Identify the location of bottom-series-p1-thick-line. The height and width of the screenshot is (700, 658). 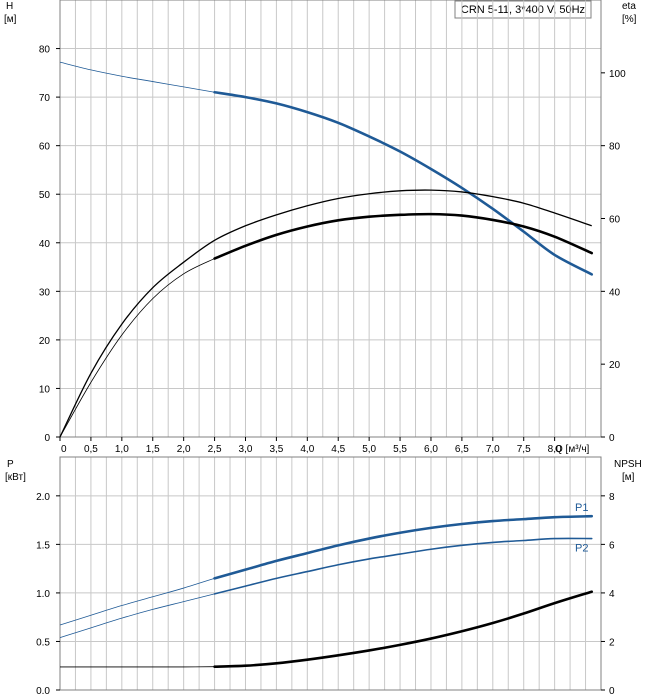
(403, 547).